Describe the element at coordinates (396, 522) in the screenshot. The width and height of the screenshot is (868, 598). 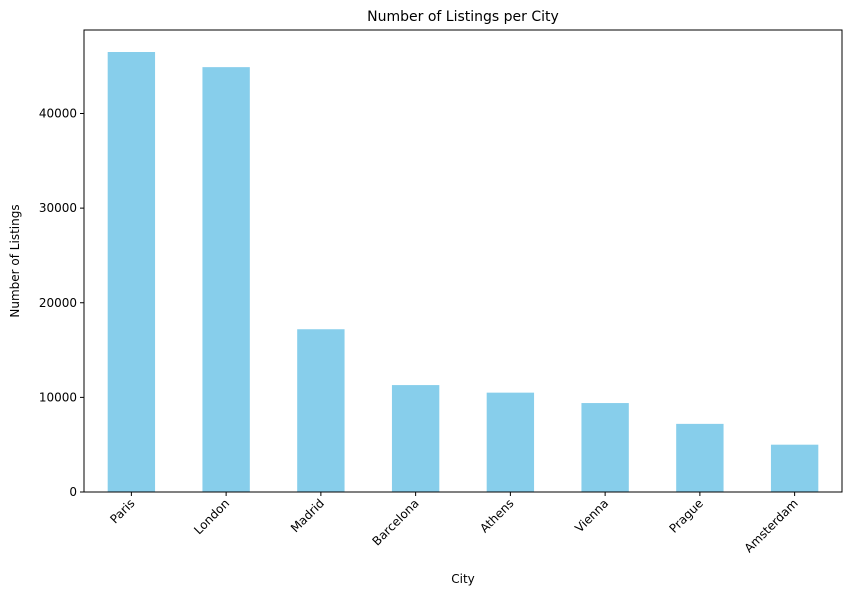
I see `x-tick-label-barcelona: Barcelona` at that location.